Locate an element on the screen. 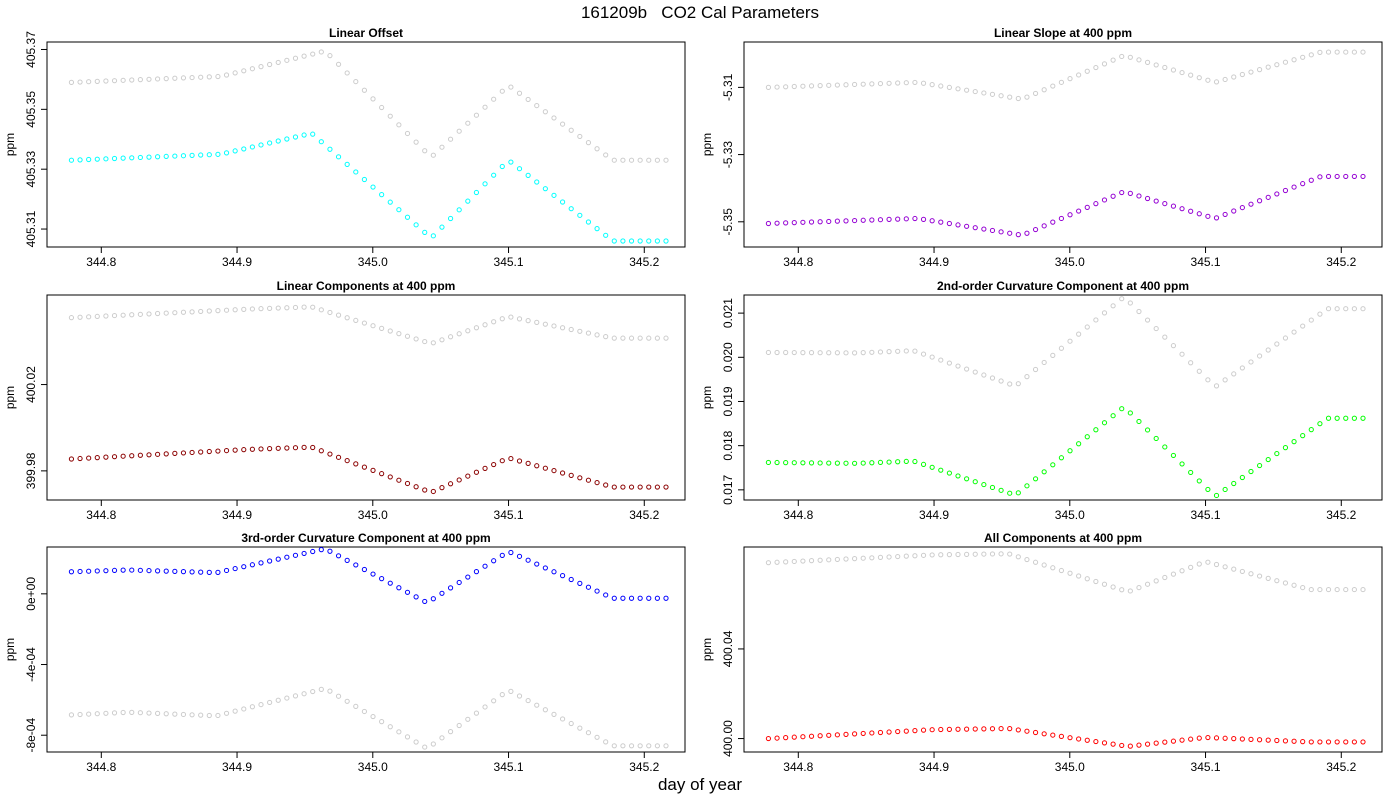  y-tick-label: 0e+00 is located at coordinates (31, 594).